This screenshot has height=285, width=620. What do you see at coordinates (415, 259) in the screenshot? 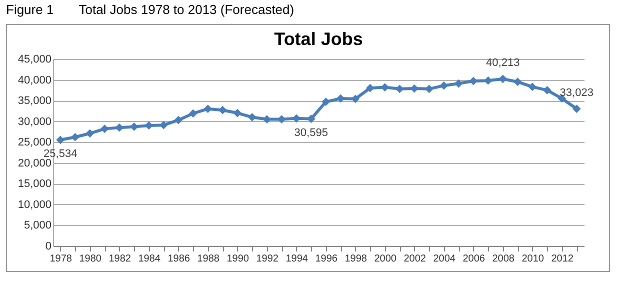
I see `x-tick-label: 2002` at bounding box center [415, 259].